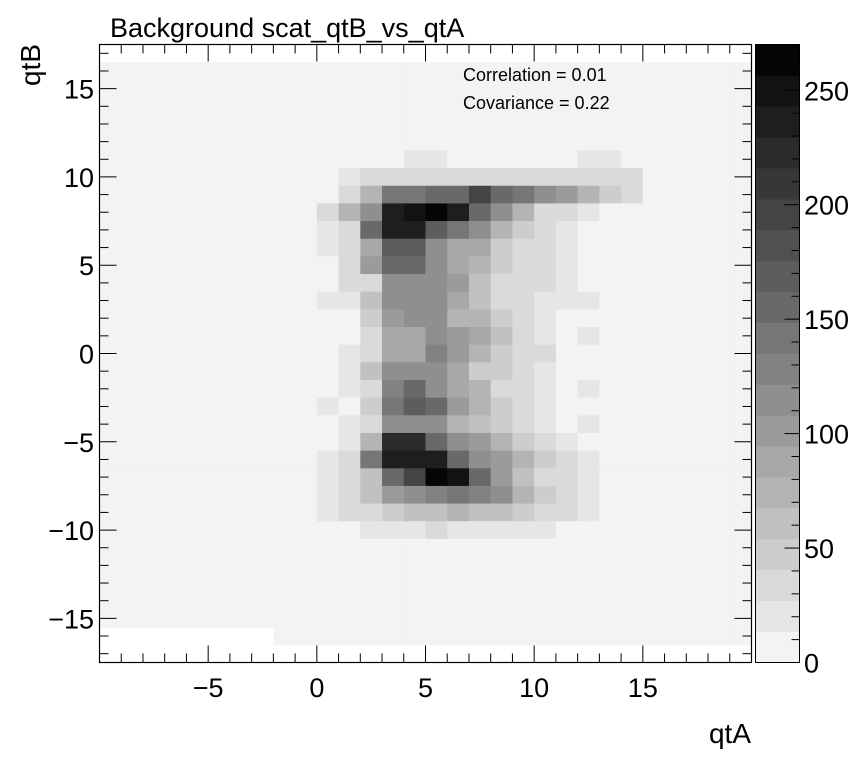 This screenshot has width=866, height=769. I want to click on chart-title: Background scat_qtB_vs_qtA, so click(287, 28).